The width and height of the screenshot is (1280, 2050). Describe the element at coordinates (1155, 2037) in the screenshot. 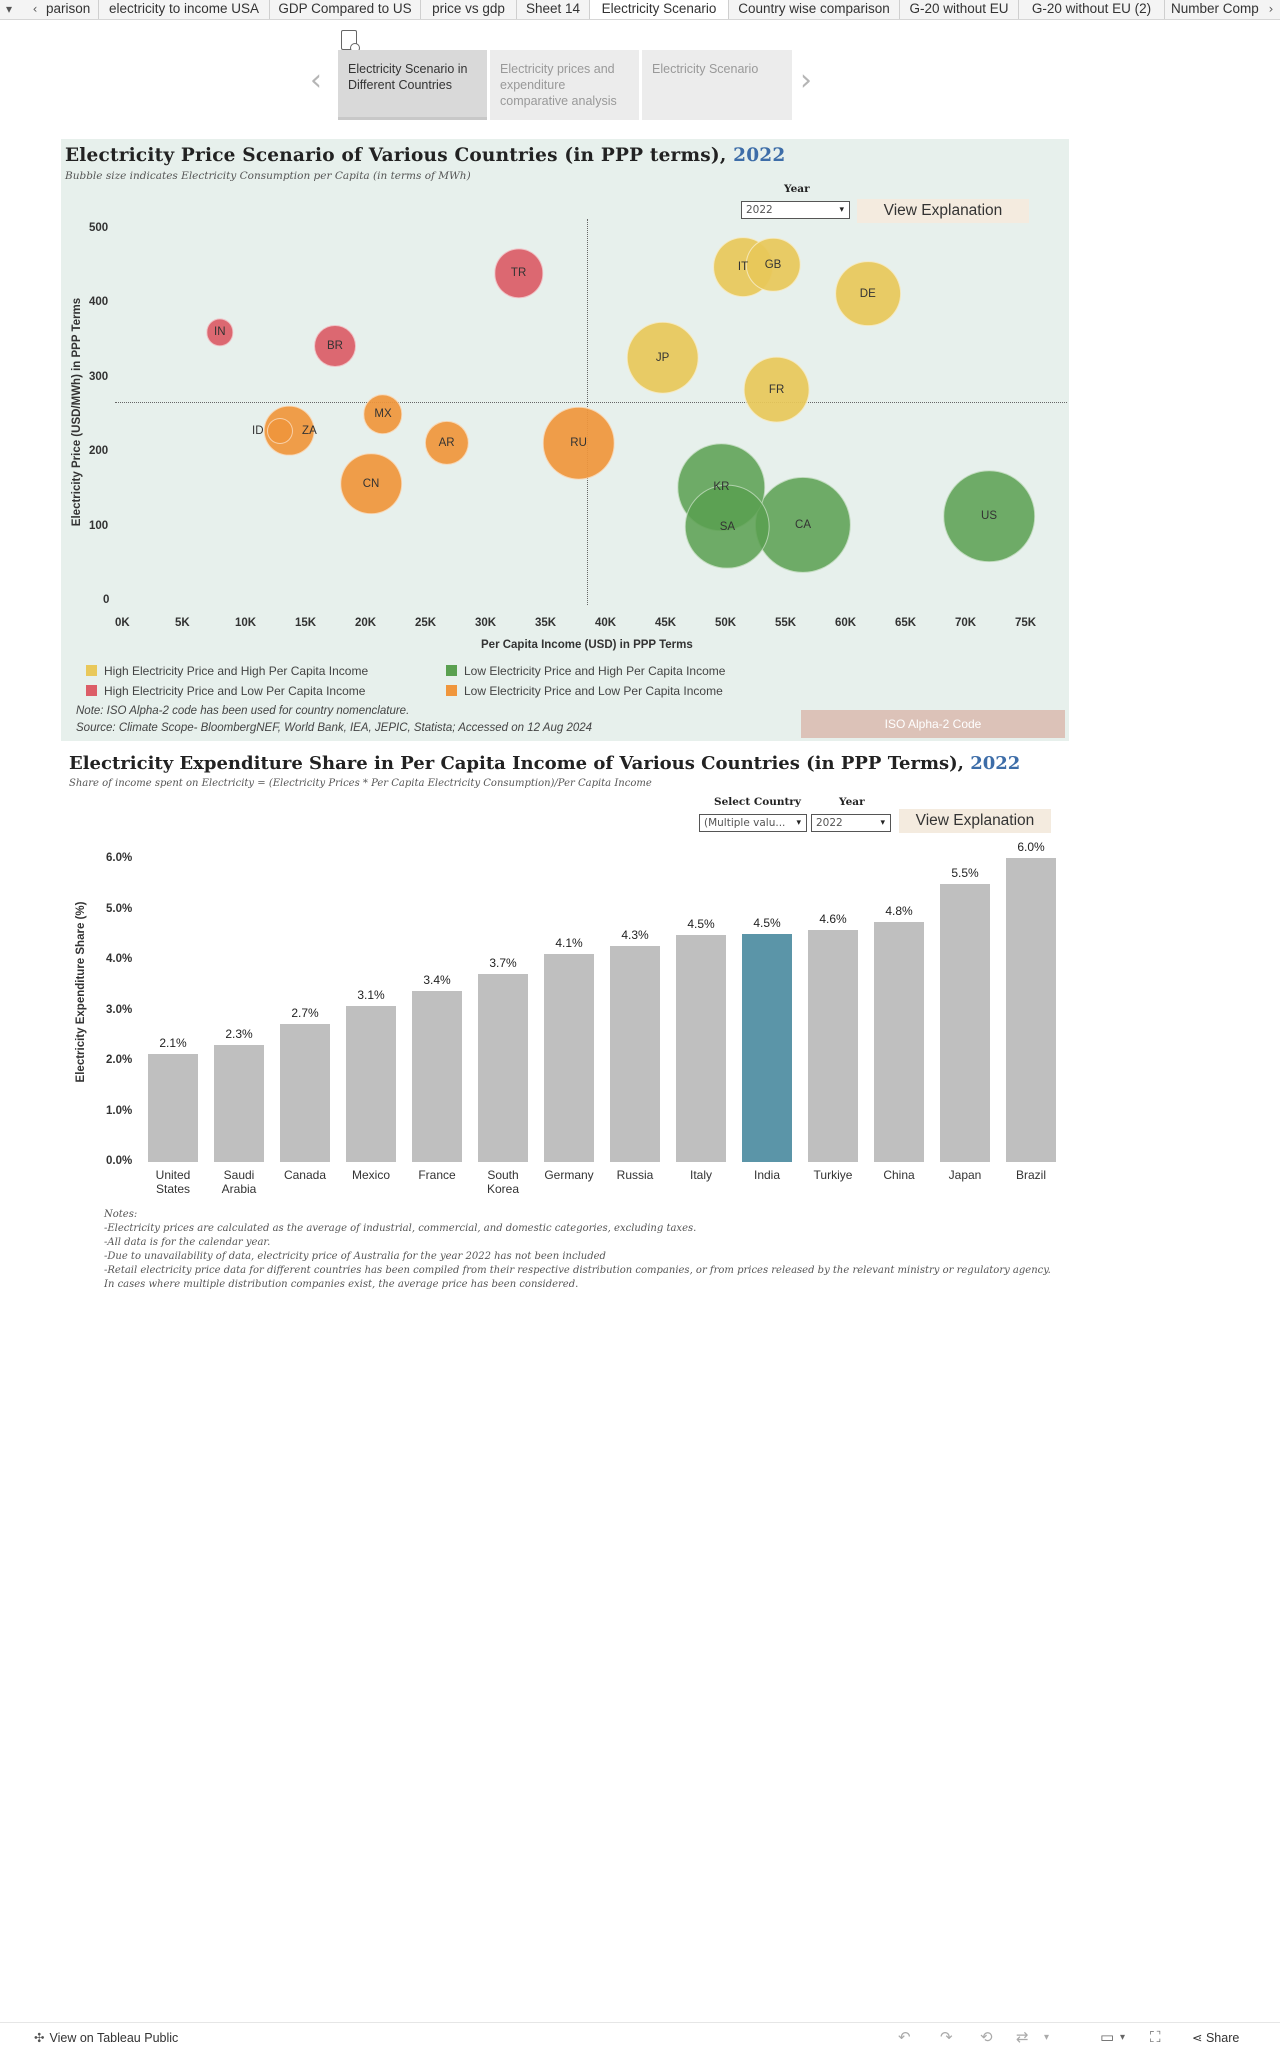

I see `fullscreen-icon: ⛶` at that location.